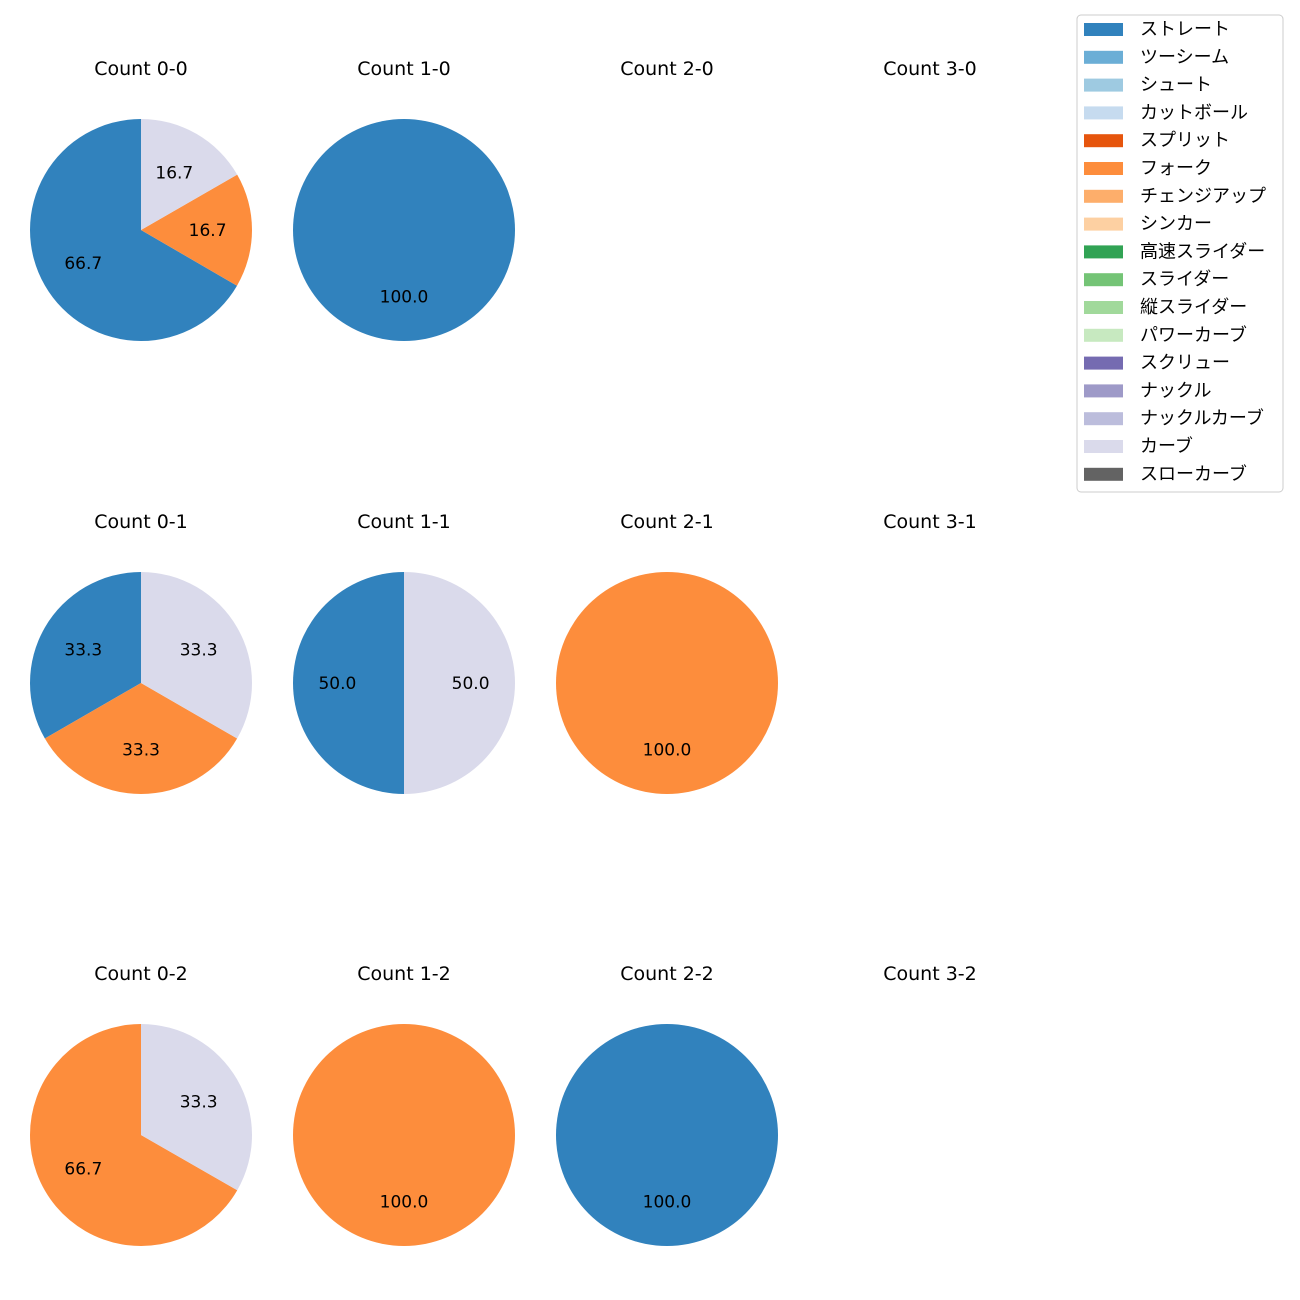  I want to click on pie-panel: Count 2-1 100.0, so click(667, 652).